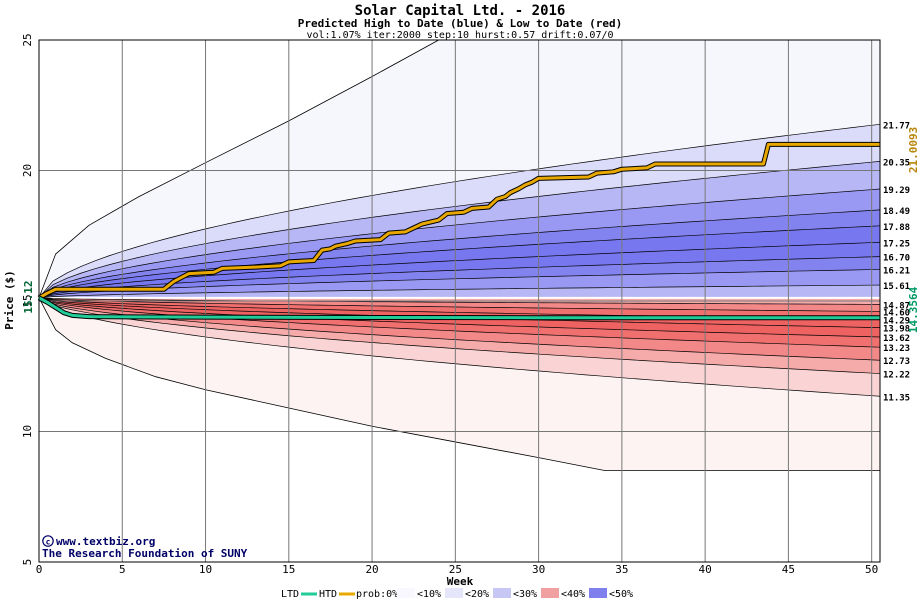  Describe the element at coordinates (288, 569) in the screenshot. I see `x-tick-15: 15` at that location.